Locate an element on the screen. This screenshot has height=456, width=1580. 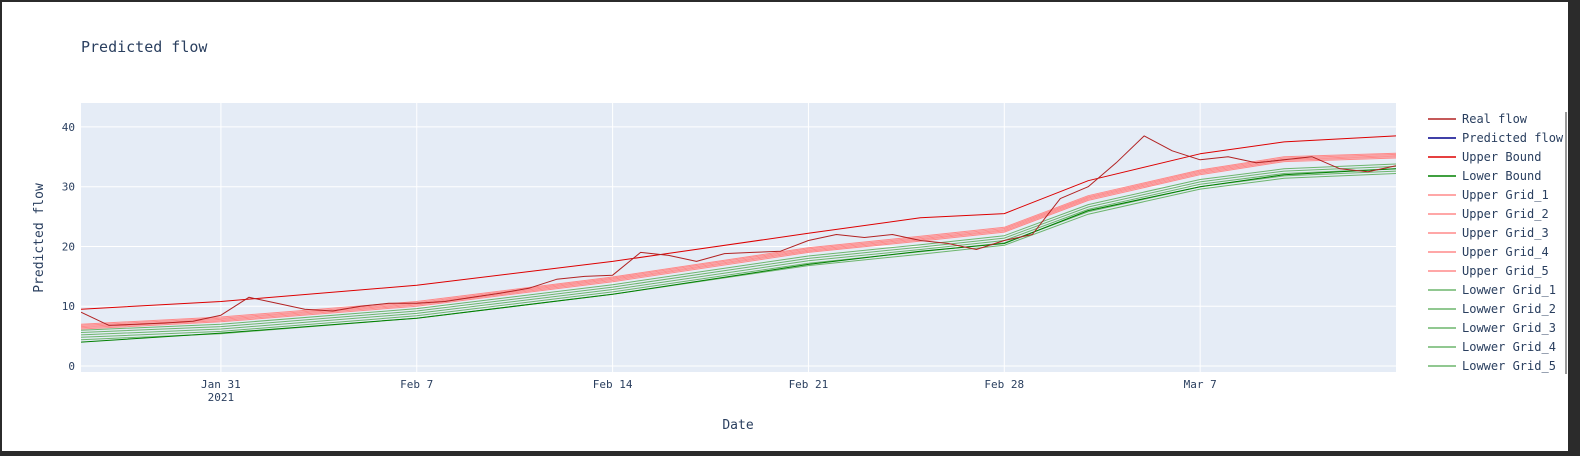
legend-item-lowwer-grid-1: Lowwer Grid_1 is located at coordinates (1492, 290).